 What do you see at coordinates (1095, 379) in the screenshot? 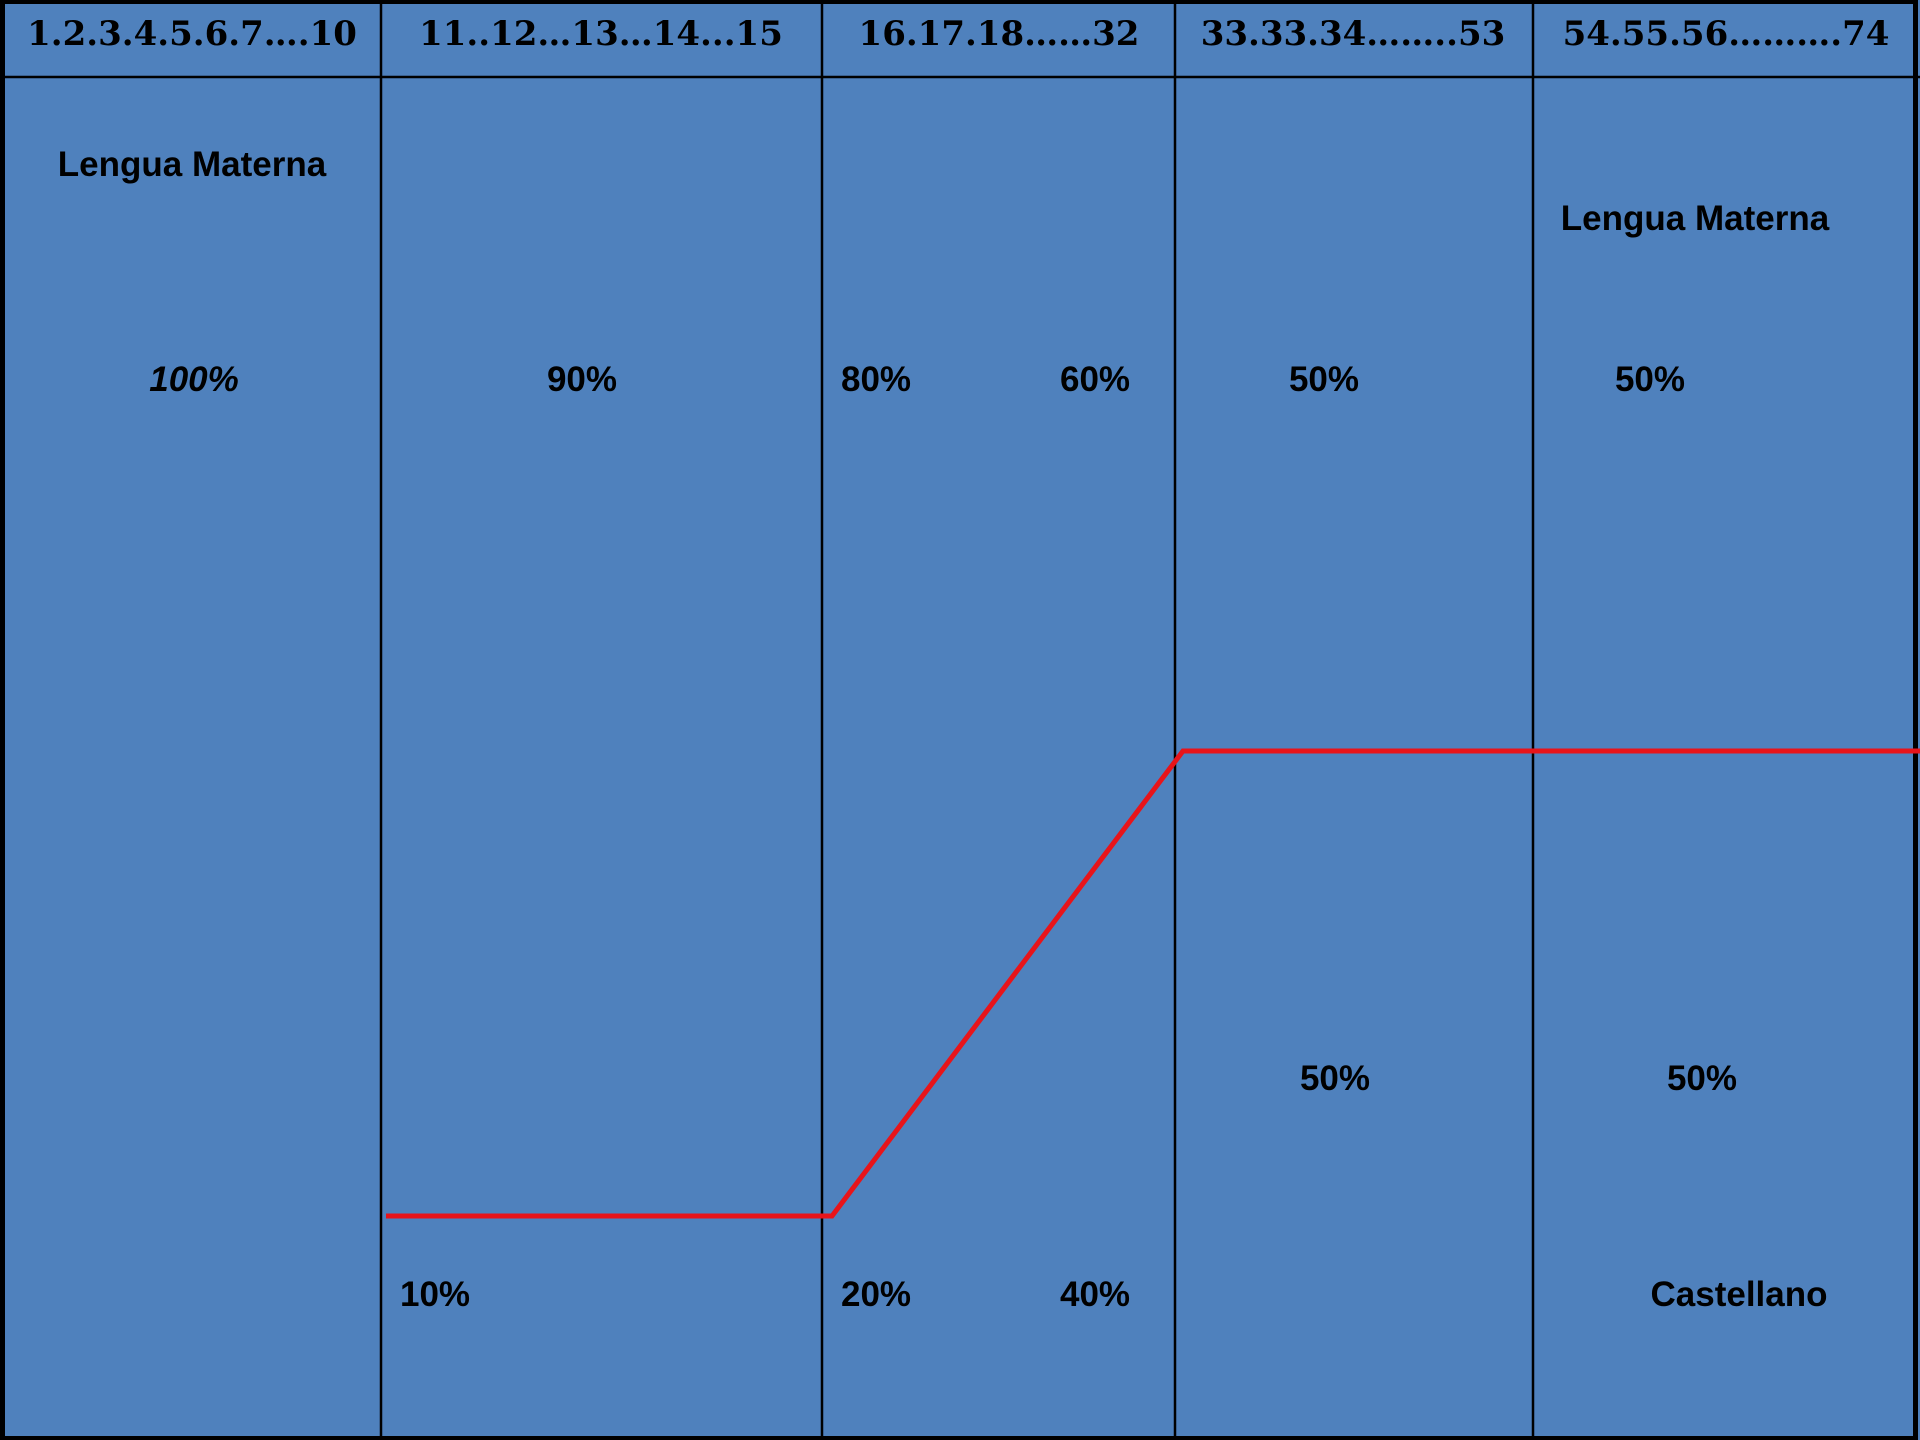
I see `col3-upper-right-percent: 60%` at bounding box center [1095, 379].